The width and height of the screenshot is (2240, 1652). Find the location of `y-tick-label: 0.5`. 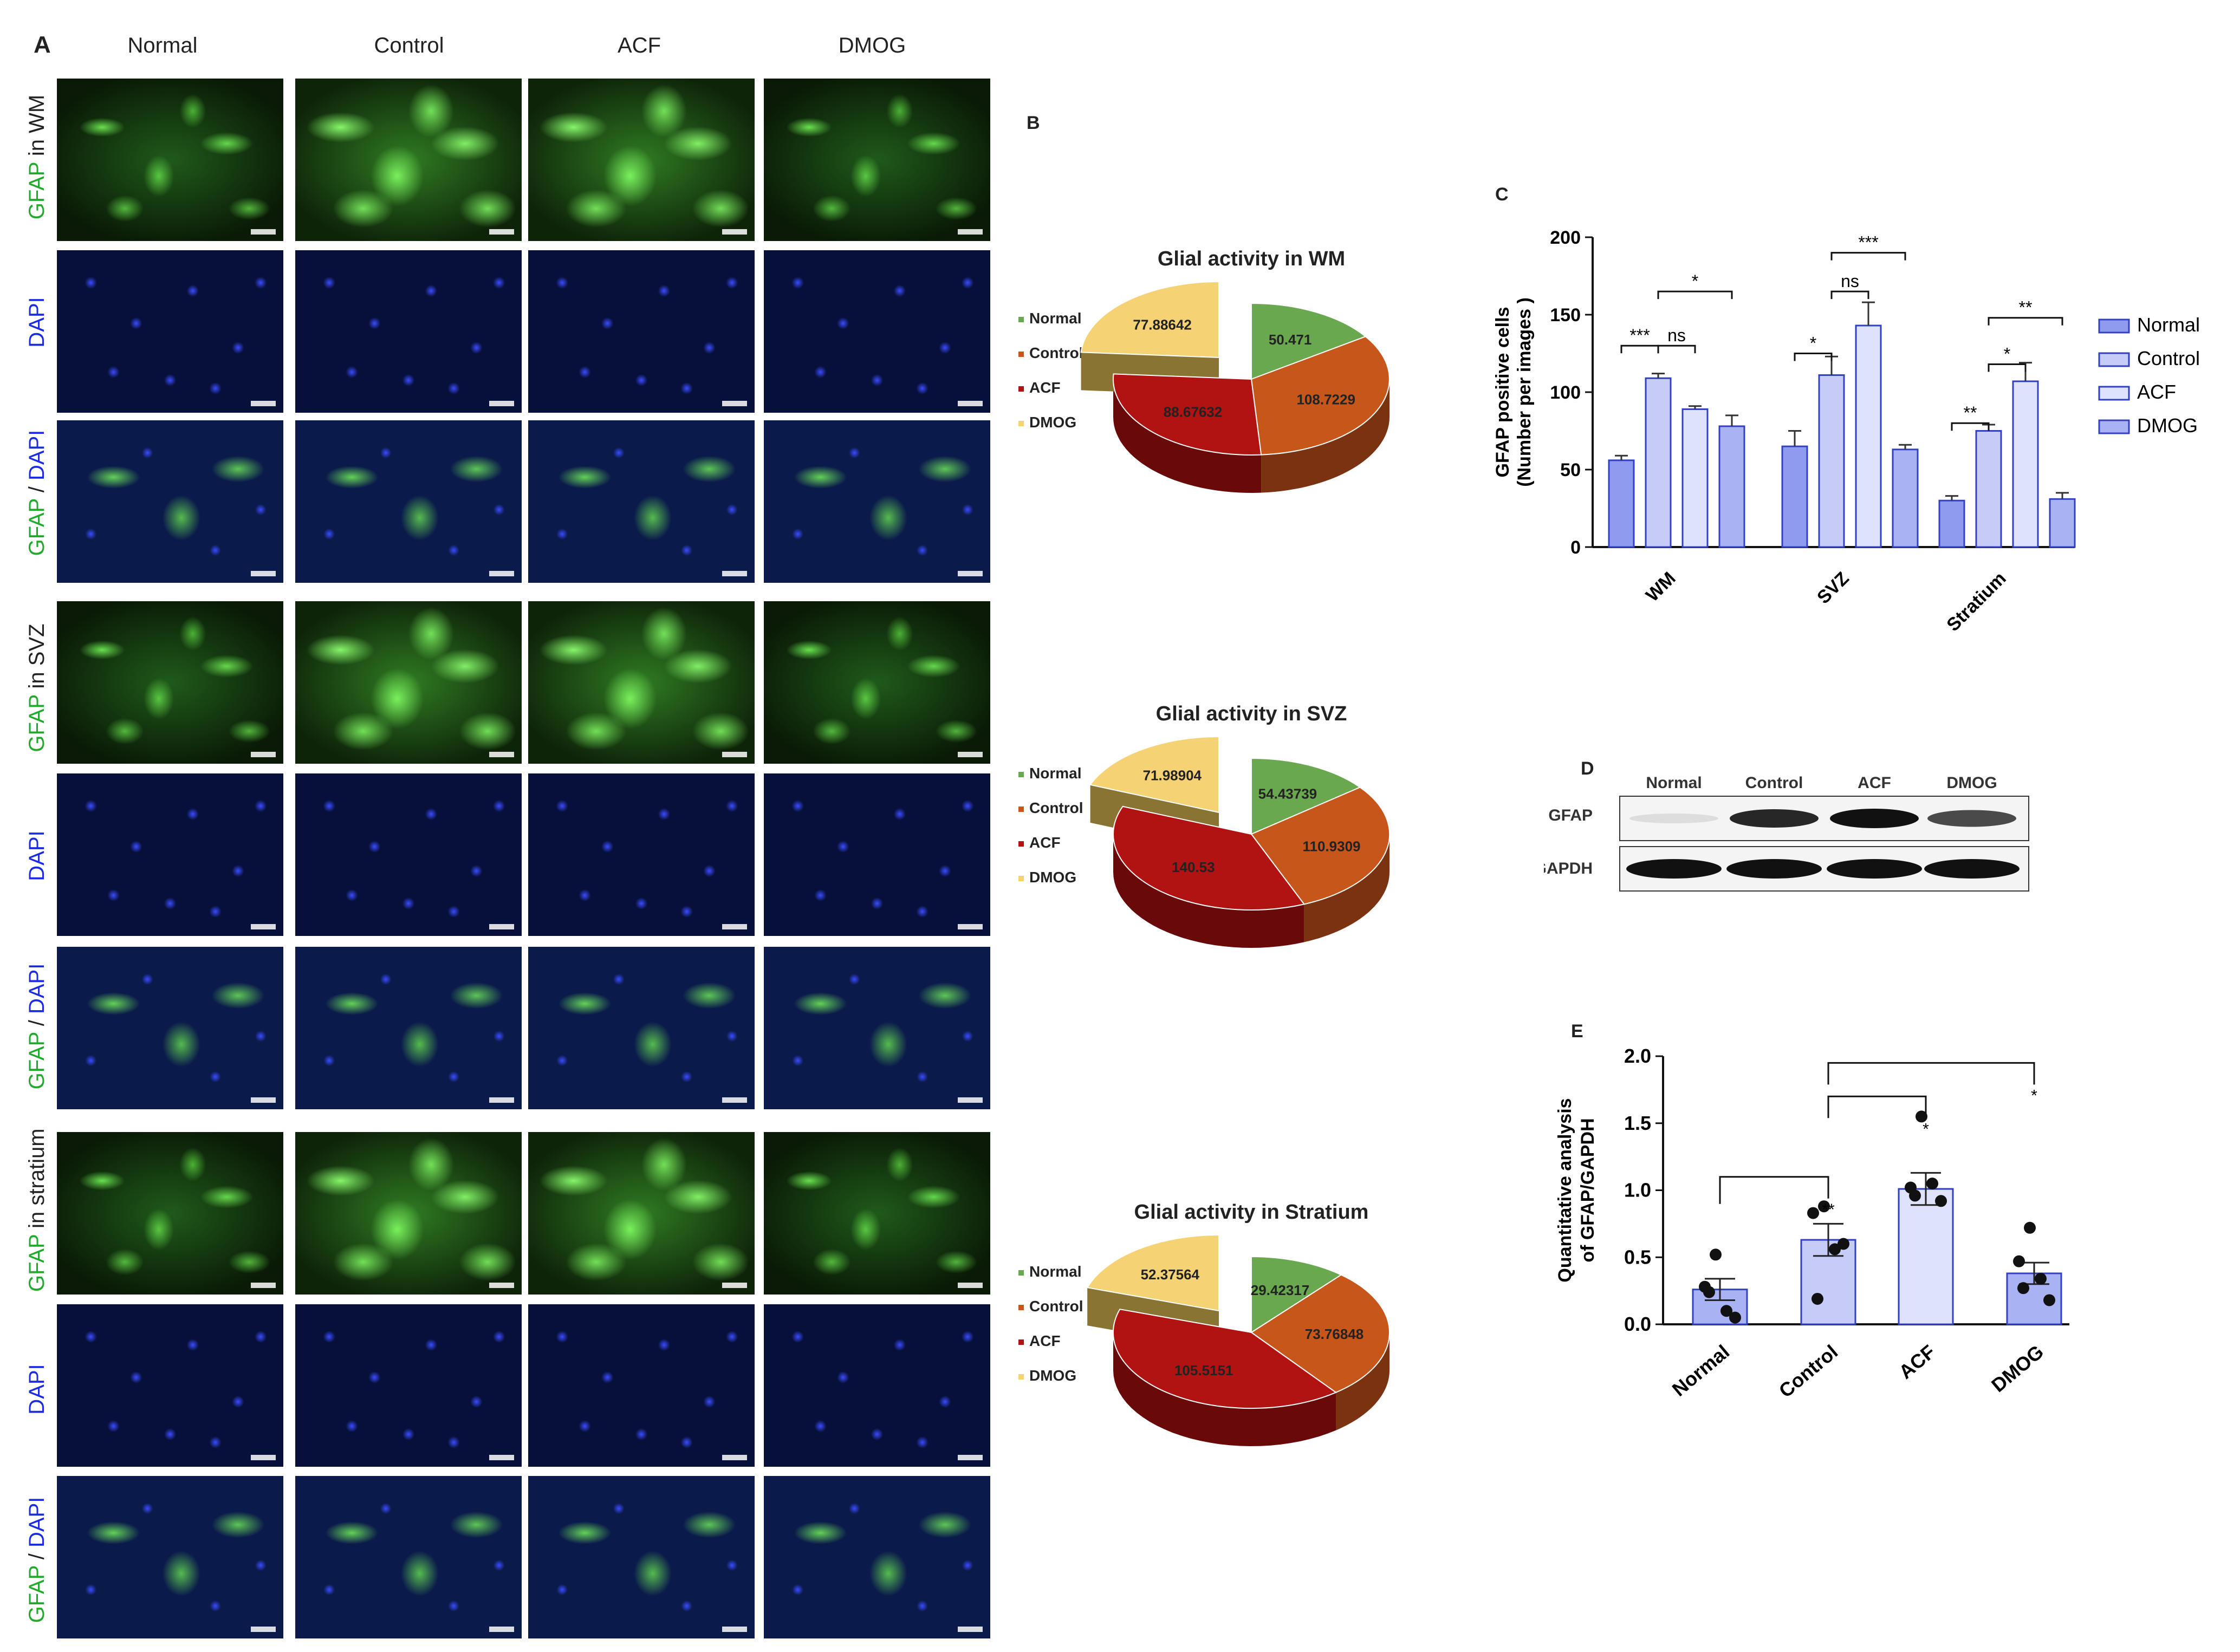

y-tick-label: 0.5 is located at coordinates (1637, 1257).